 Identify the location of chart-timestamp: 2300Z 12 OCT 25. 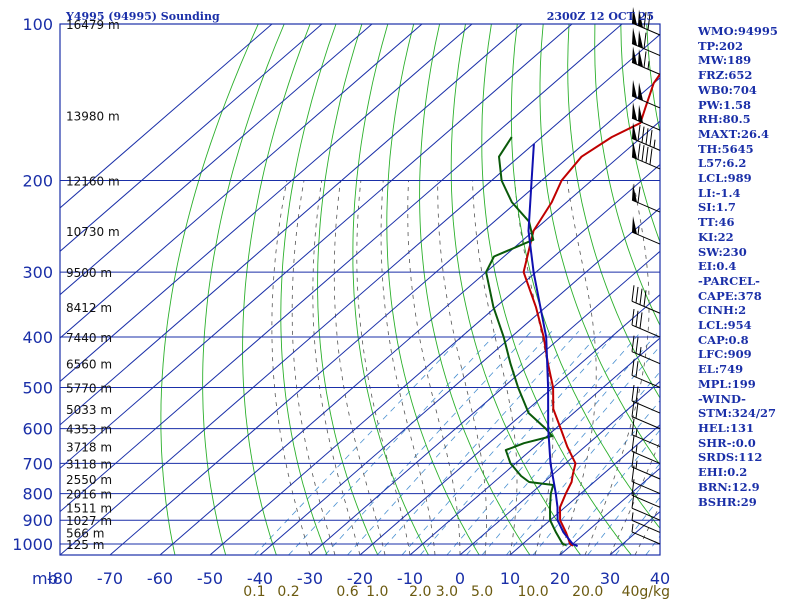
(600, 16).